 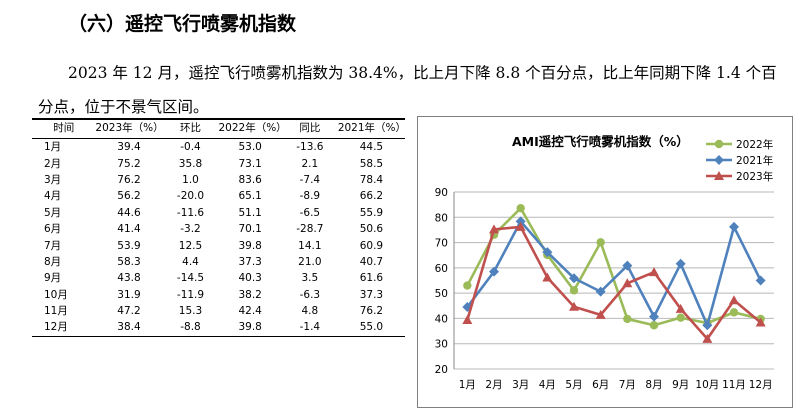 What do you see at coordinates (250, 179) in the screenshot?
I see `row-2022-cell: 83.6` at bounding box center [250, 179].